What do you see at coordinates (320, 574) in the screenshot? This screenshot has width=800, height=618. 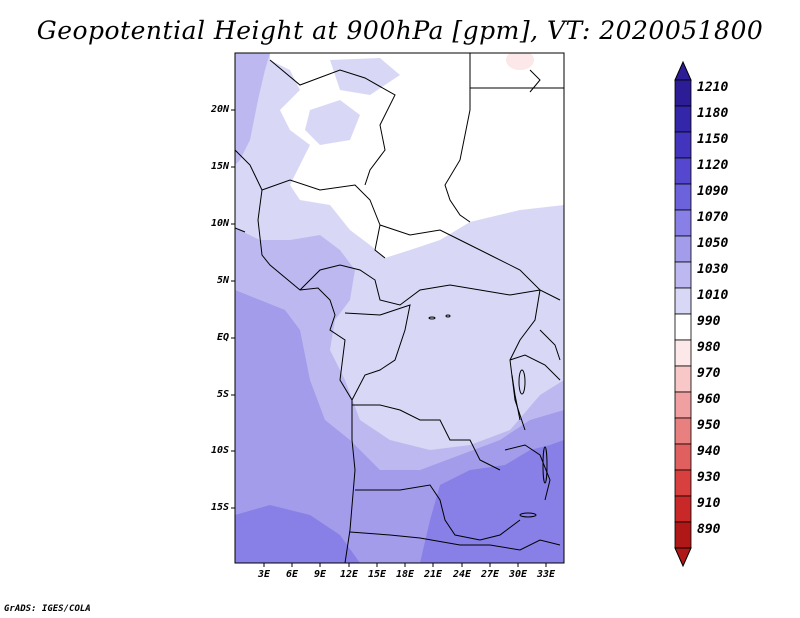 I see `lon-label: 9E` at bounding box center [320, 574].